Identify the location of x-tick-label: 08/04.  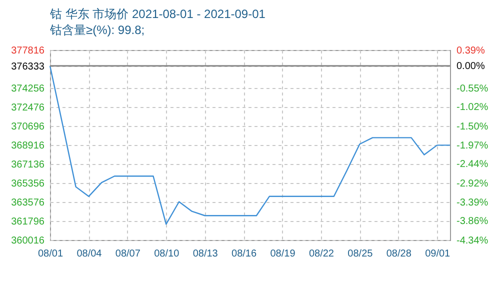
(89, 254).